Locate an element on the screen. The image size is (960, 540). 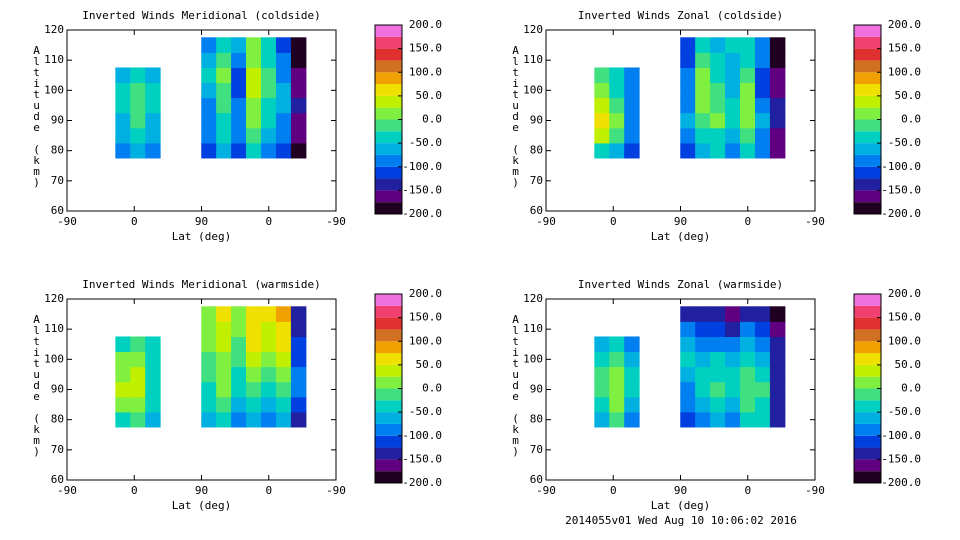
colorbar-tick-label: 150.0 is located at coordinates (425, 317).